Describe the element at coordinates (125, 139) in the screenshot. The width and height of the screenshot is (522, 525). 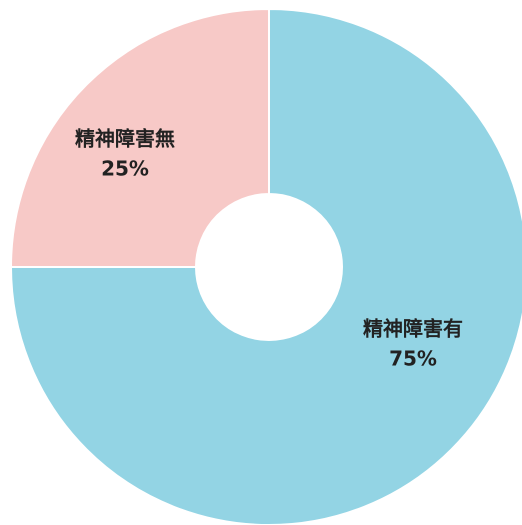
I see `slice-label: 精神障害無` at that location.